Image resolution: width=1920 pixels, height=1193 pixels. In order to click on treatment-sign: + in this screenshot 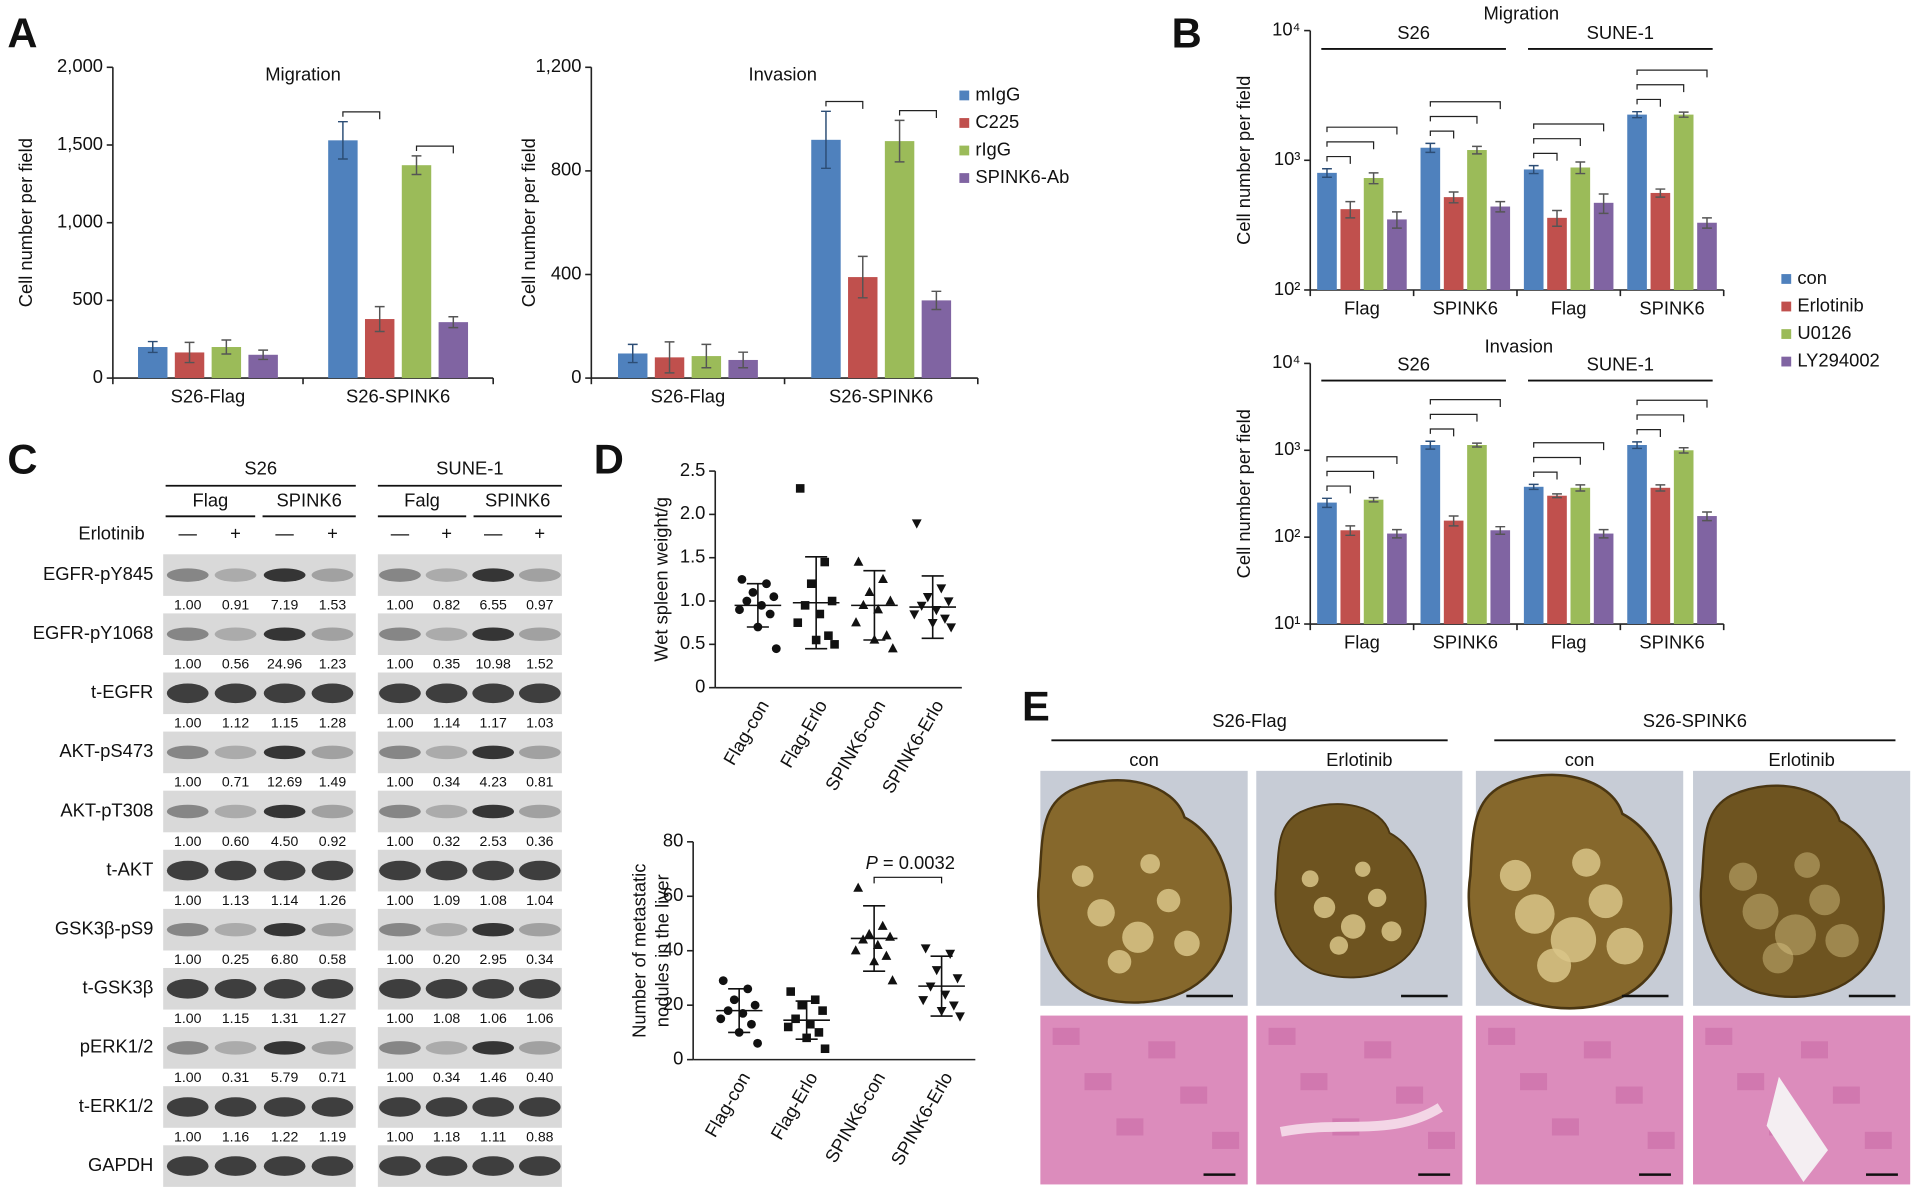, I will do `click(235, 533)`.